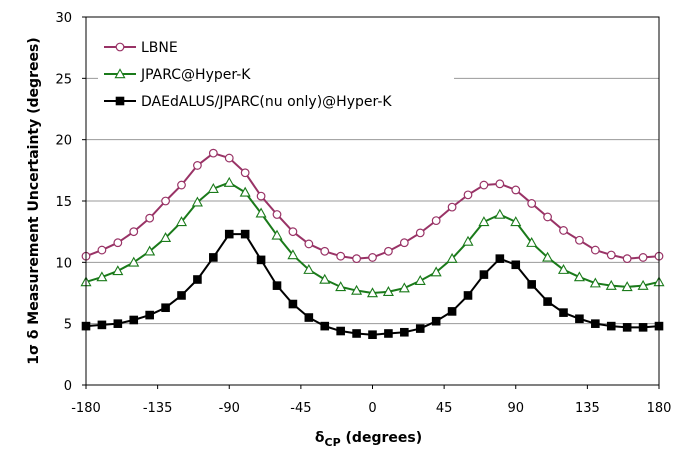  Describe the element at coordinates (300, 408) in the screenshot. I see `x-tick-label: -45` at that location.